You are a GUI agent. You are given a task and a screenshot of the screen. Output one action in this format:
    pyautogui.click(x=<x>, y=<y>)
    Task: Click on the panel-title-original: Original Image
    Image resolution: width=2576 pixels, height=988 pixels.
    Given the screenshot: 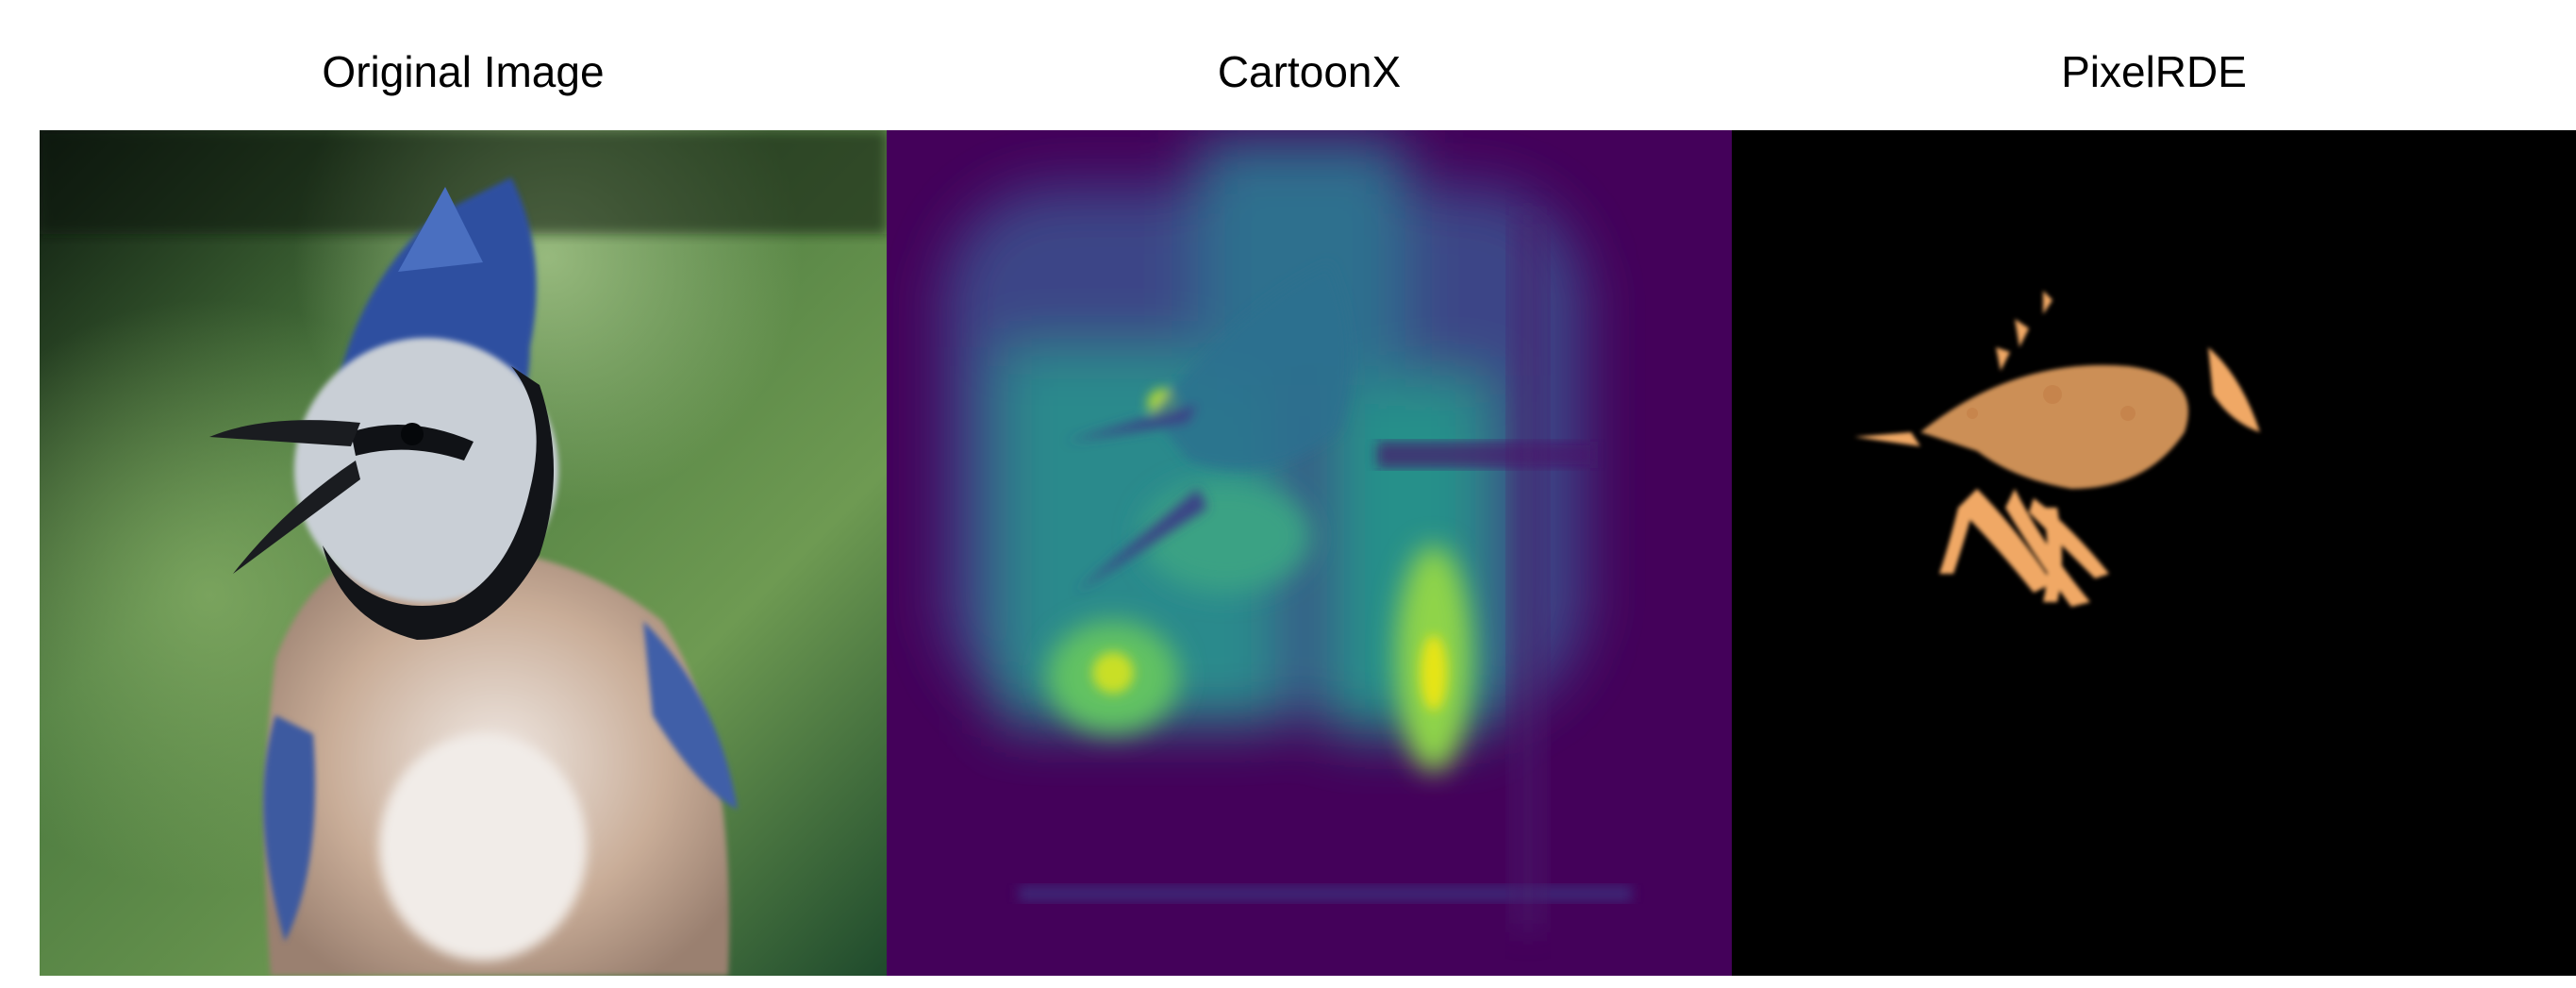 What is the action you would take?
    pyautogui.click(x=463, y=72)
    